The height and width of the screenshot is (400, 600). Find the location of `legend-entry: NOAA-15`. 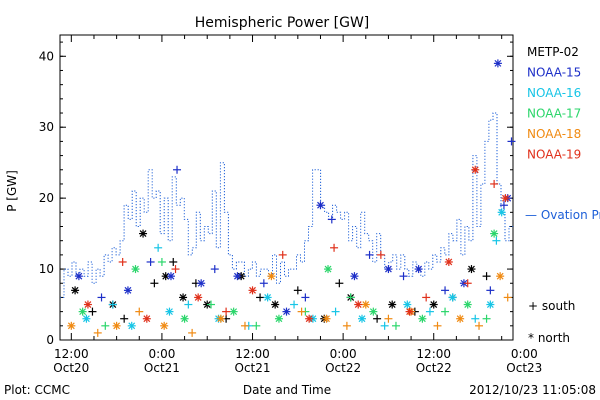

legend-entry: NOAA-15 is located at coordinates (554, 73).